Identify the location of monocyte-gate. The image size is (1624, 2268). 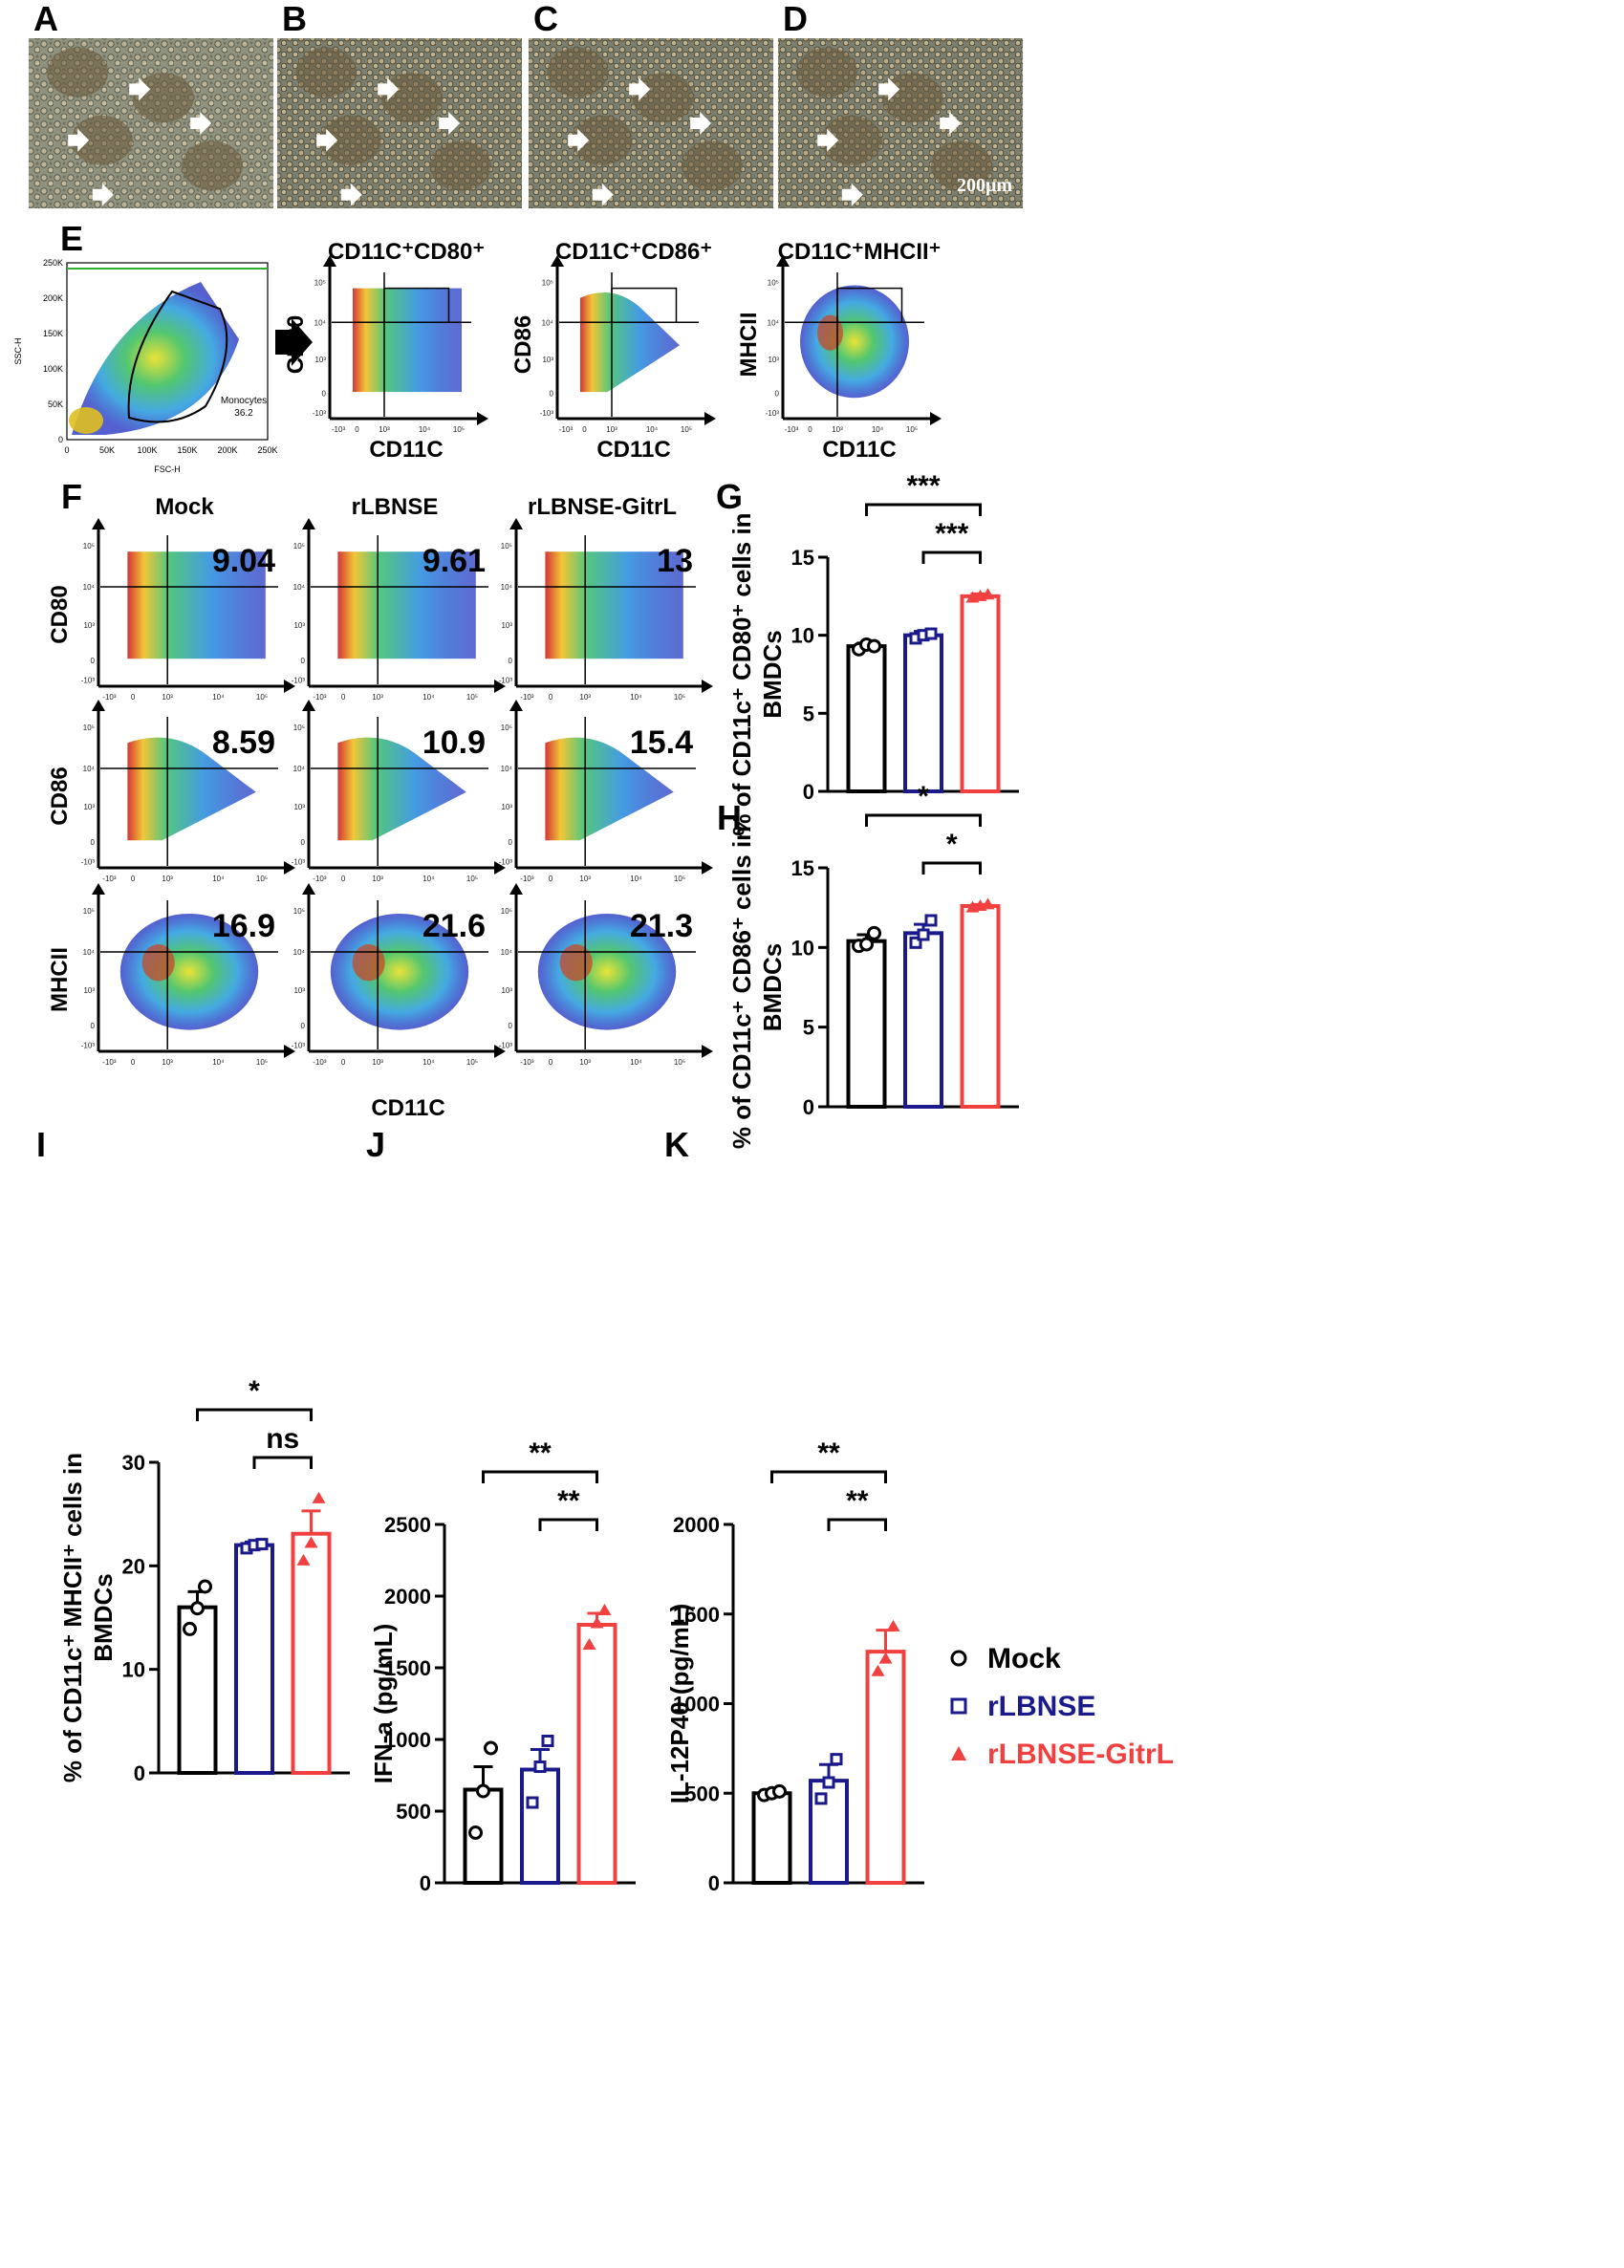
(178, 356).